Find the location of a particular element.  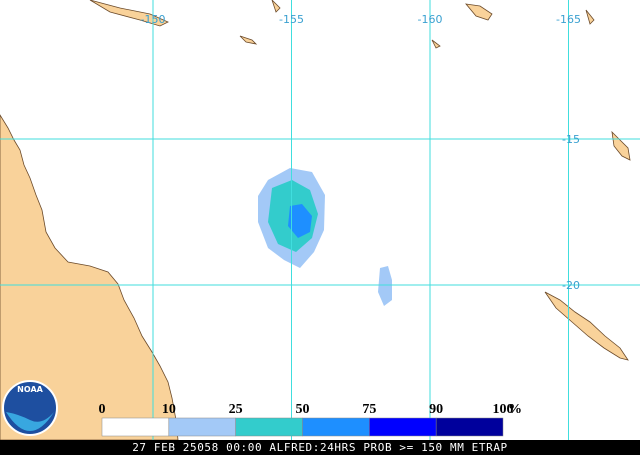

latitude-label: -15 is located at coordinates (571, 139).